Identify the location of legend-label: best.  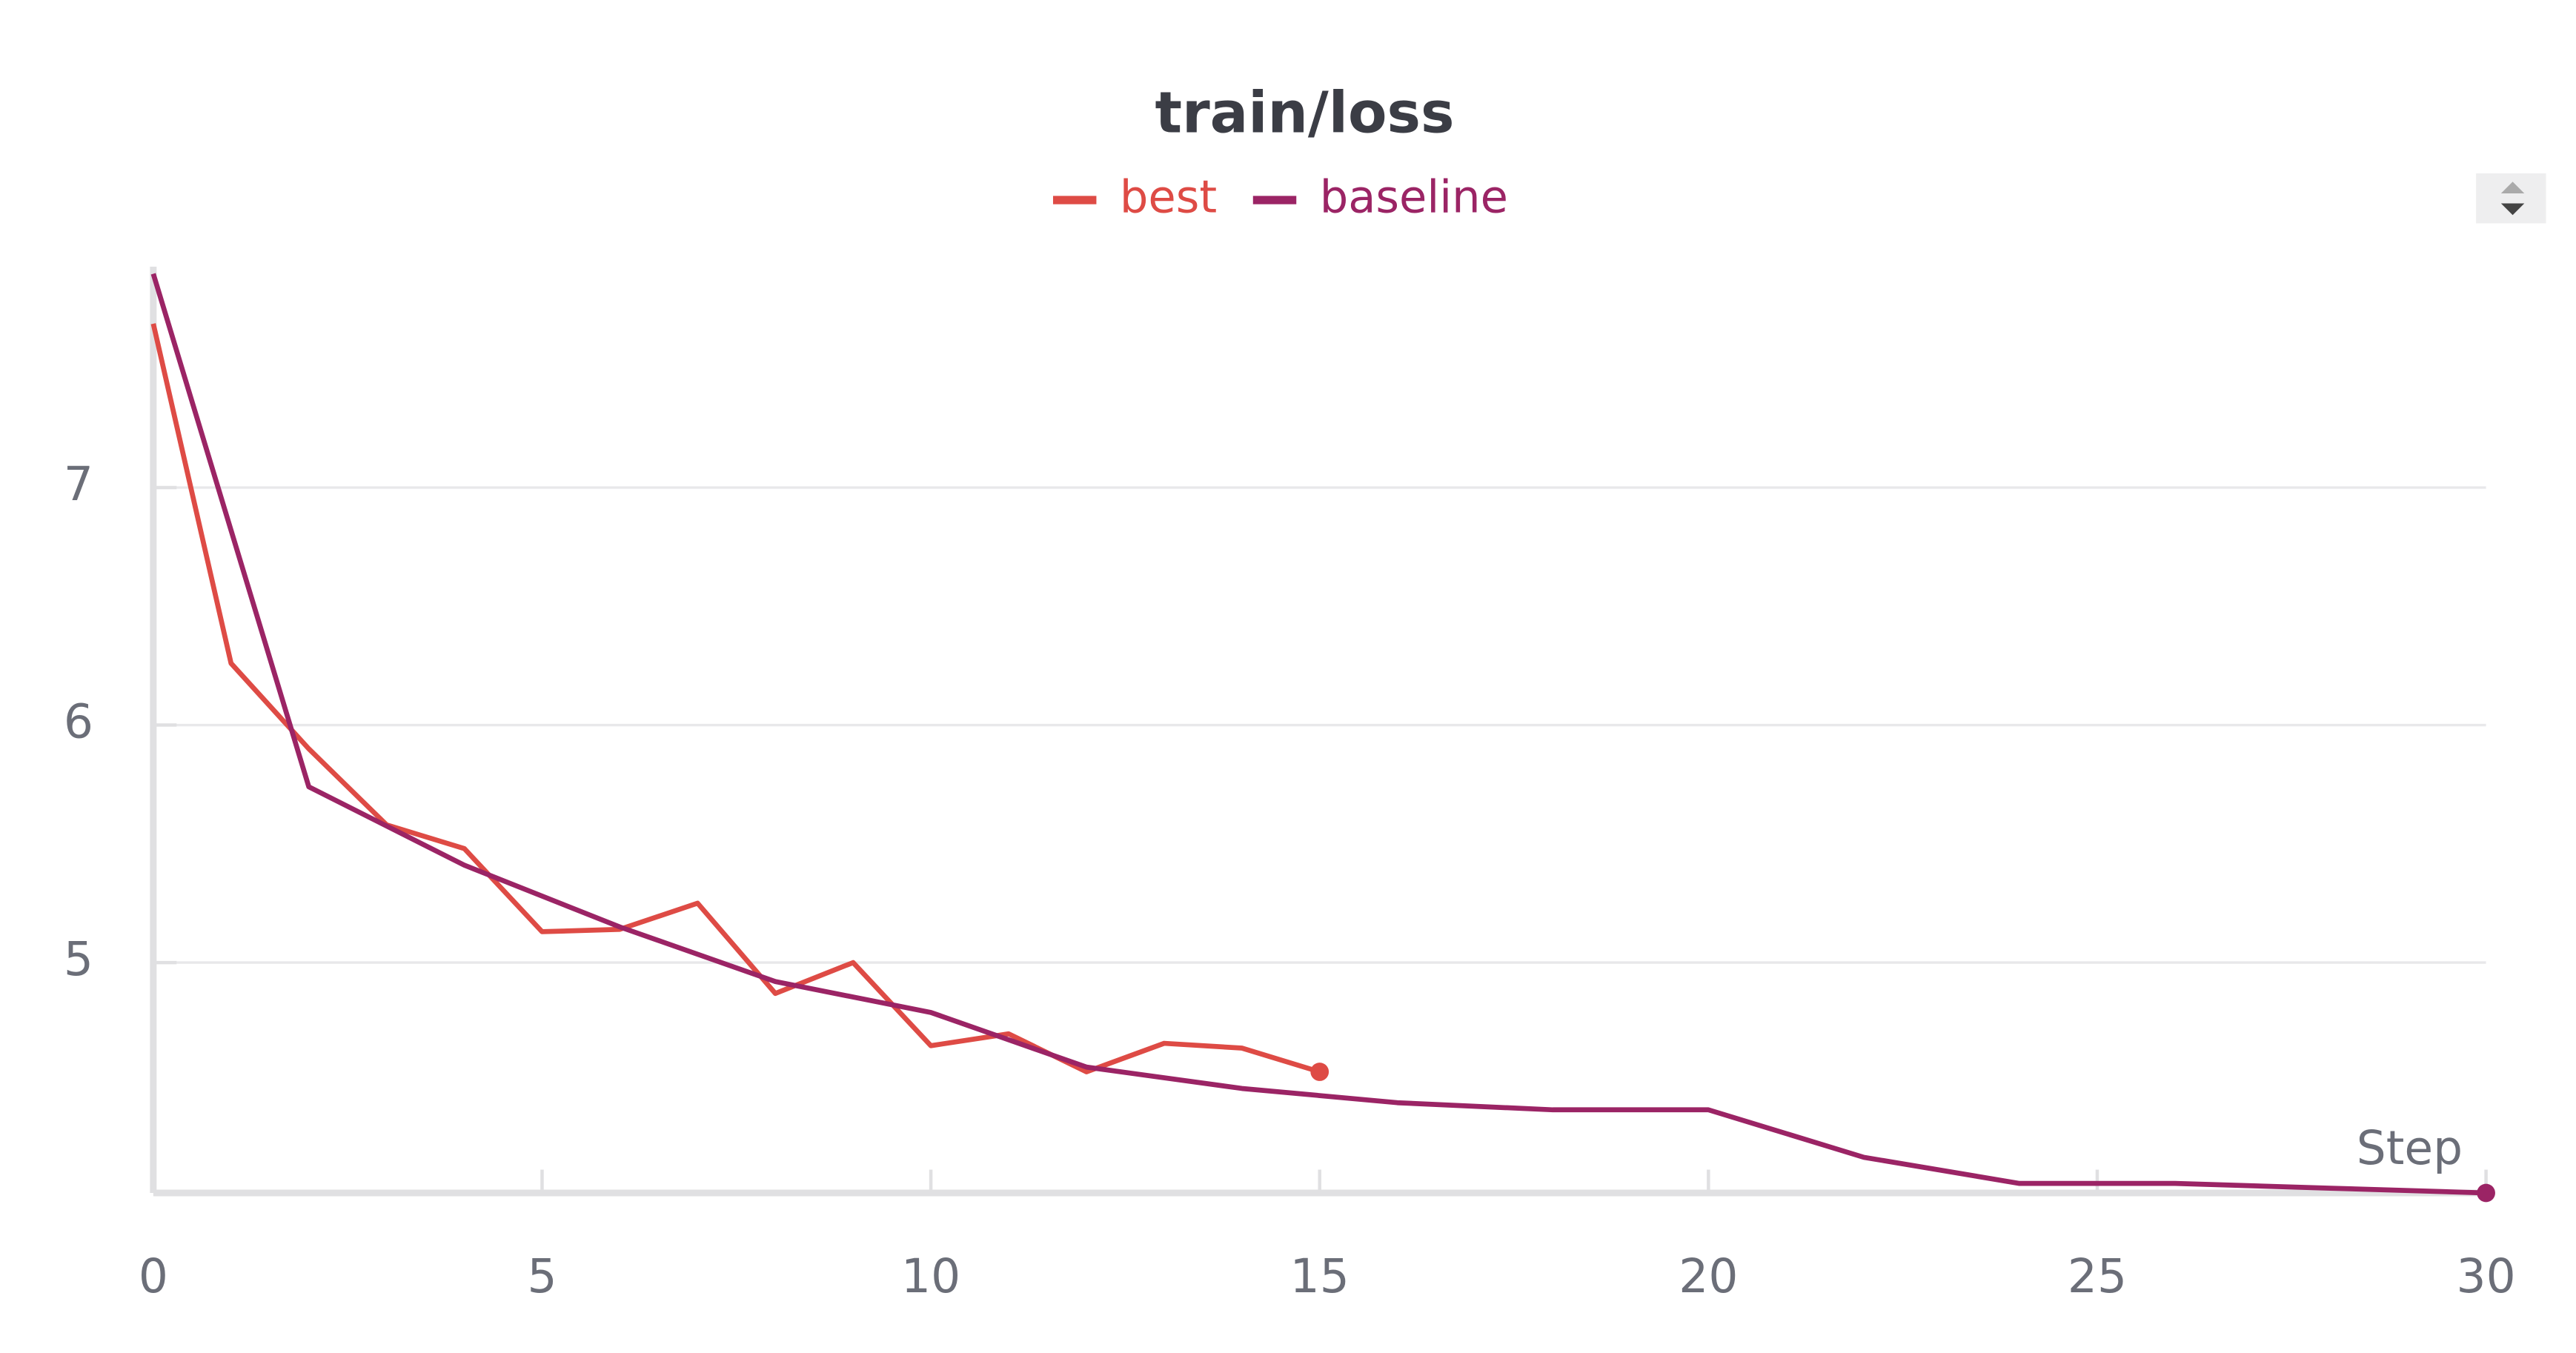
(1168, 198).